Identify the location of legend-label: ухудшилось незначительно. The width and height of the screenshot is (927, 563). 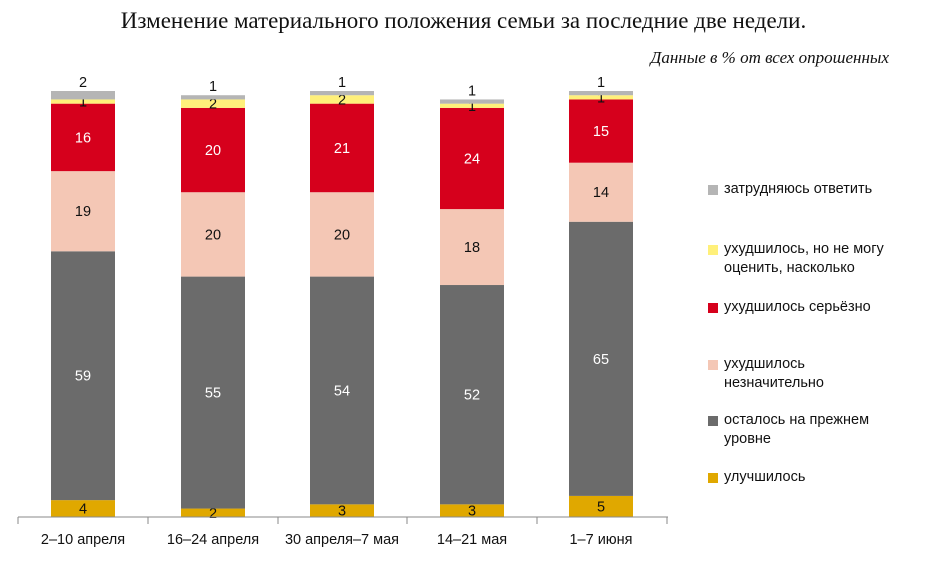
(774, 373).